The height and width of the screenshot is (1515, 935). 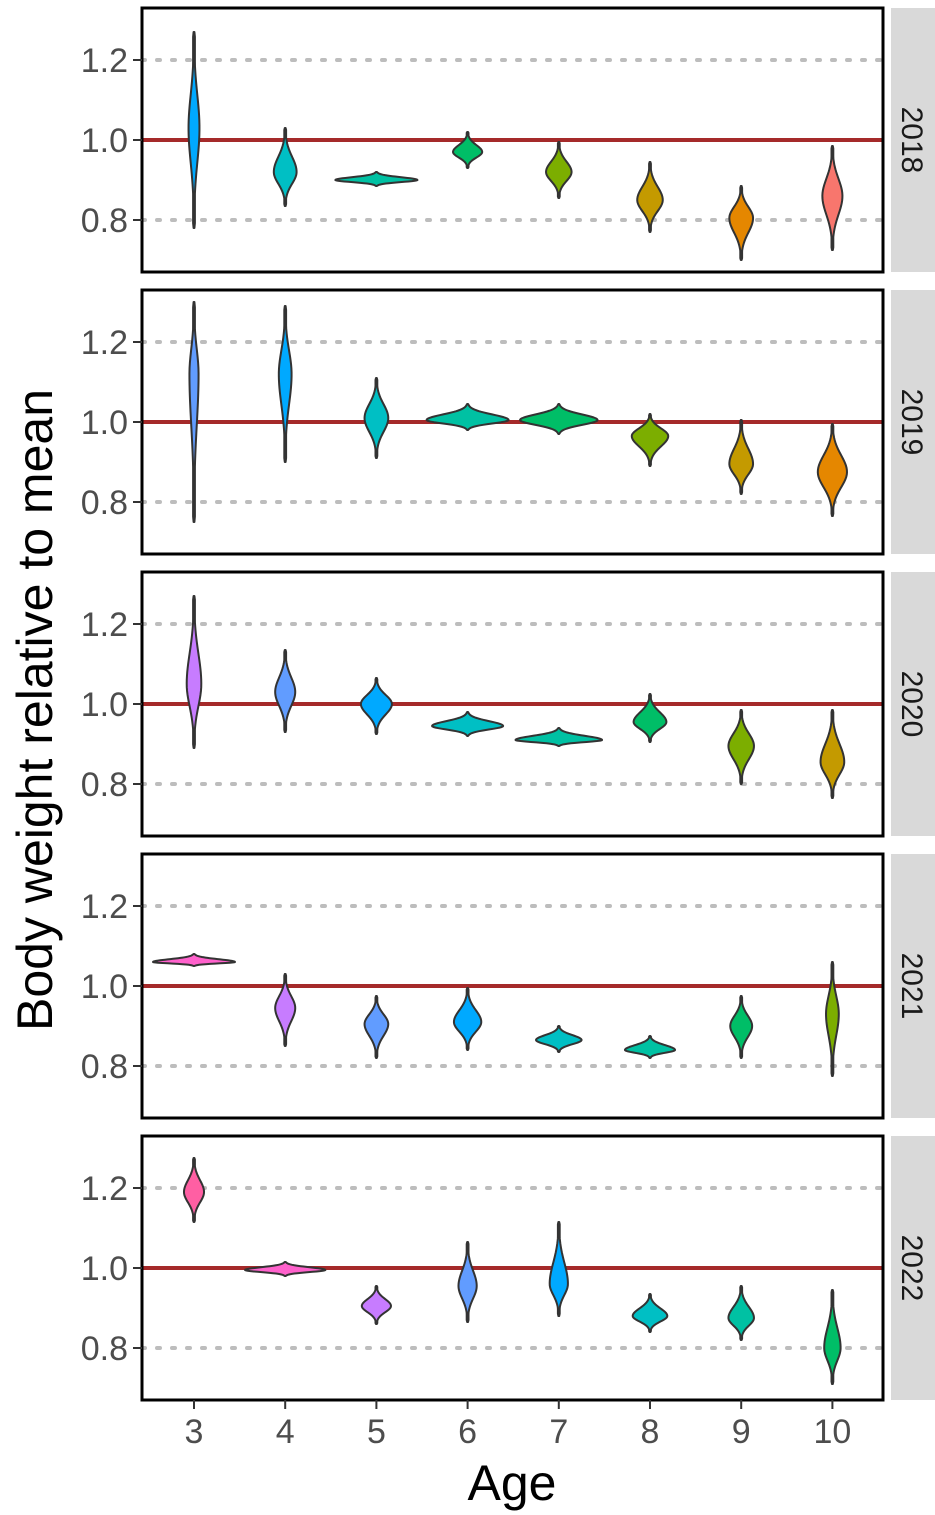 What do you see at coordinates (35, 710) in the screenshot?
I see `y-axis-title: Body weight relative to mean` at bounding box center [35, 710].